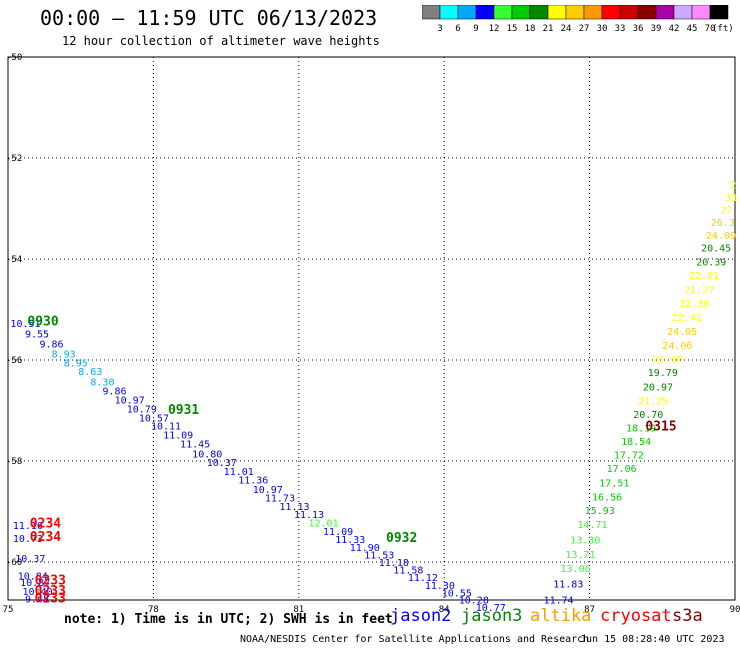 The height and width of the screenshot is (650, 740). Describe the element at coordinates (439, 29) in the screenshot. I see `colorbar-label: 3` at that location.